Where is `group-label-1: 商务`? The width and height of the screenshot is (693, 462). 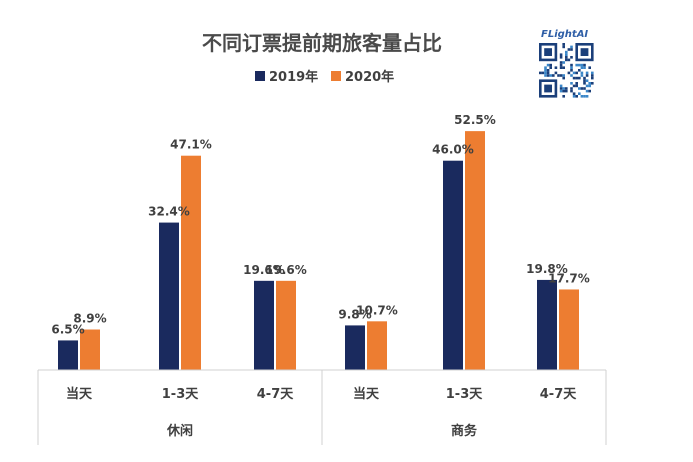 group-label-1: 商务 is located at coordinates (464, 431).